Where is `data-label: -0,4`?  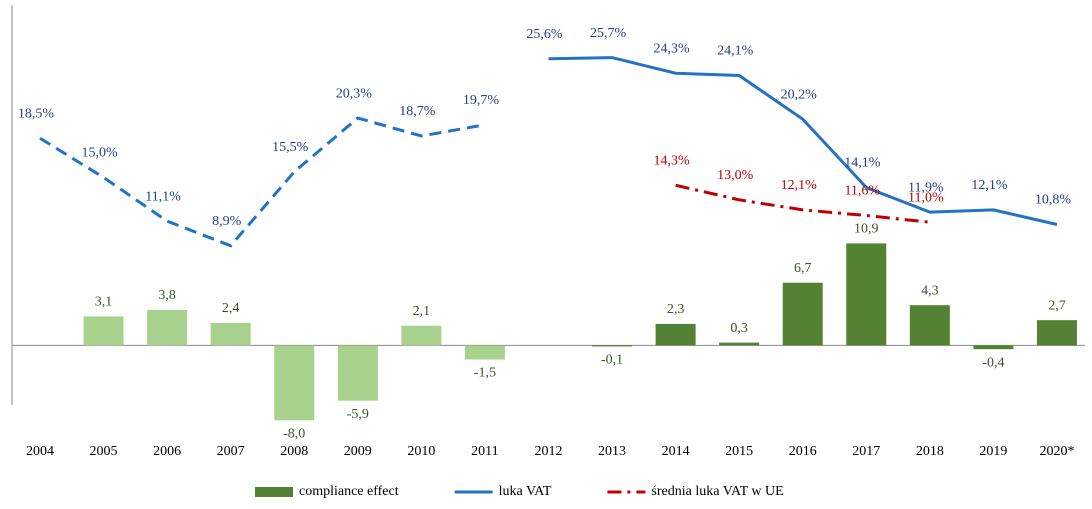
data-label: -0,4 is located at coordinates (993, 362).